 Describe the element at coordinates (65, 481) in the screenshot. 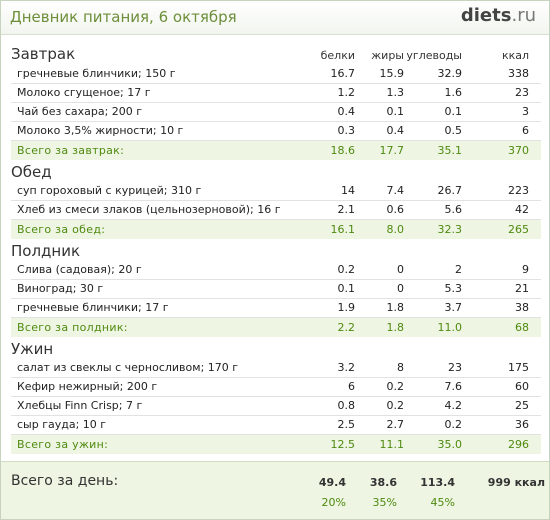

I see `day-total-label: Всего за день:` at that location.